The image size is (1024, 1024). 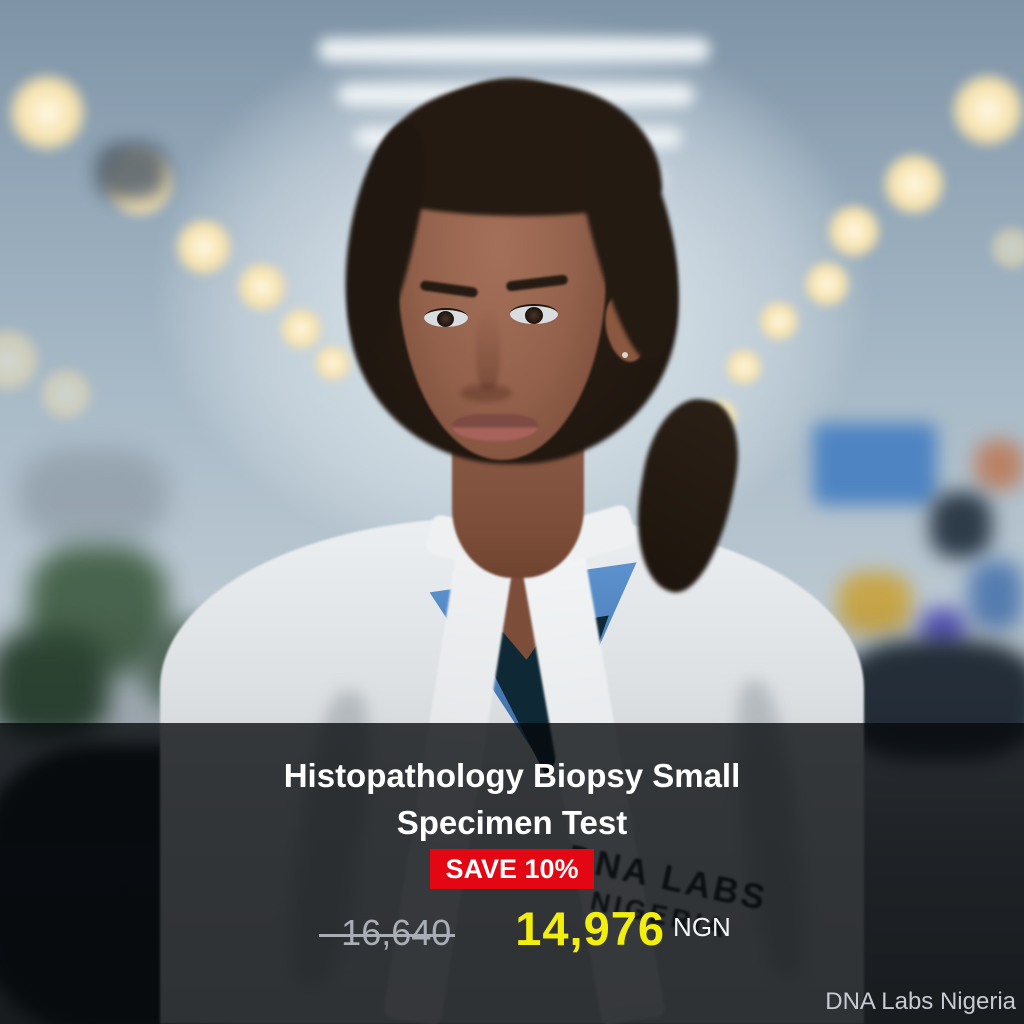 I want to click on discount-badge: SAVE 10%, so click(x=512, y=869).